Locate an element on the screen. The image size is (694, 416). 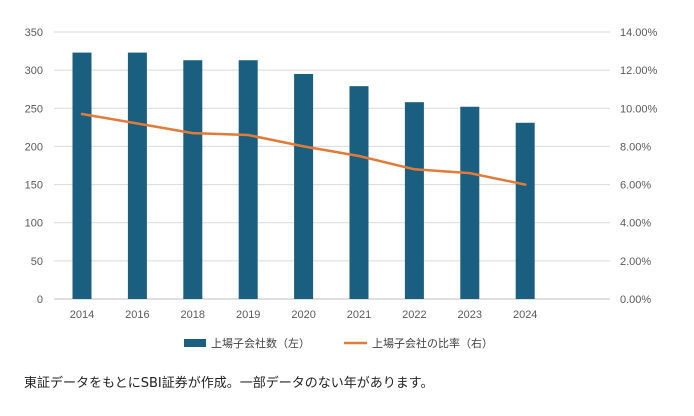
y-right-tick-label: 14.00% is located at coordinates (639, 33).